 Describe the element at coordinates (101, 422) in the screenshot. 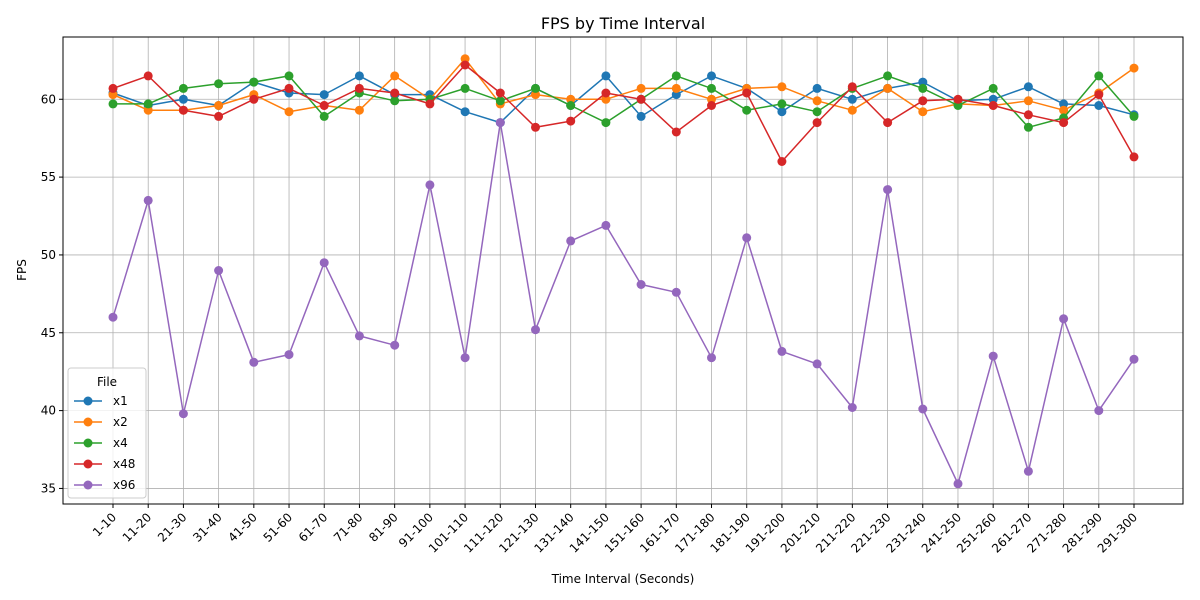

I see `legend-entry-x2: x2` at that location.